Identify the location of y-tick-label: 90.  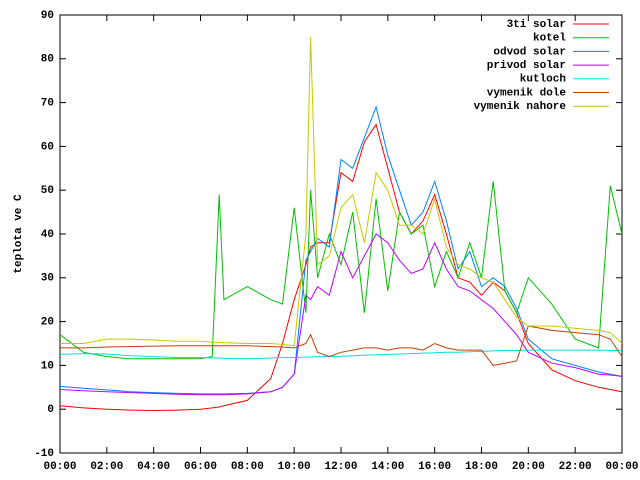
(47, 16).